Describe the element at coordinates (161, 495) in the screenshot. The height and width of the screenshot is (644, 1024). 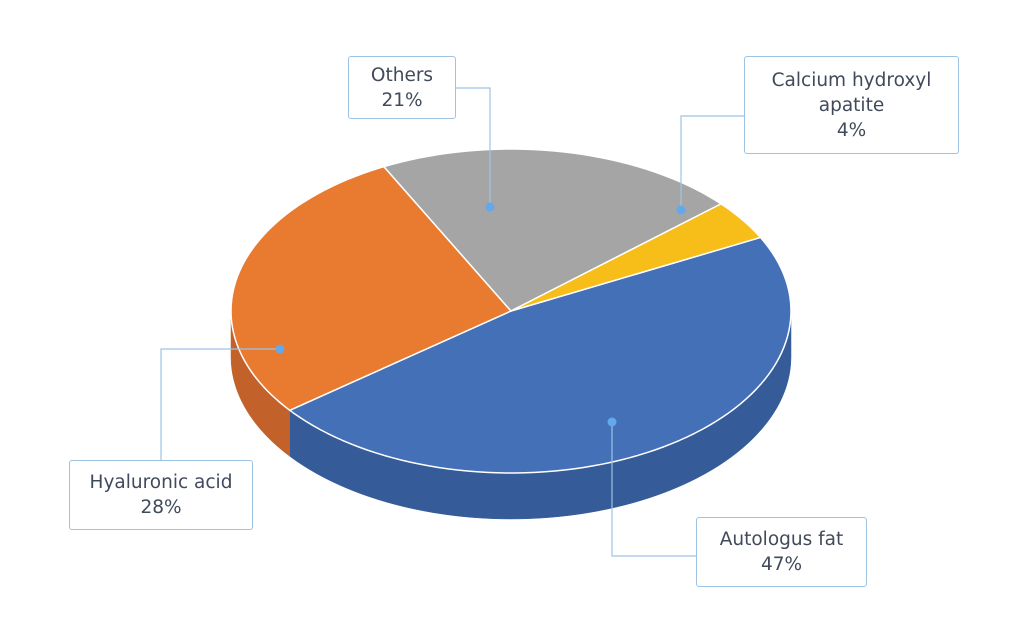
I see `callout-hyaluronic: Hyaluronic acid 28%` at that location.